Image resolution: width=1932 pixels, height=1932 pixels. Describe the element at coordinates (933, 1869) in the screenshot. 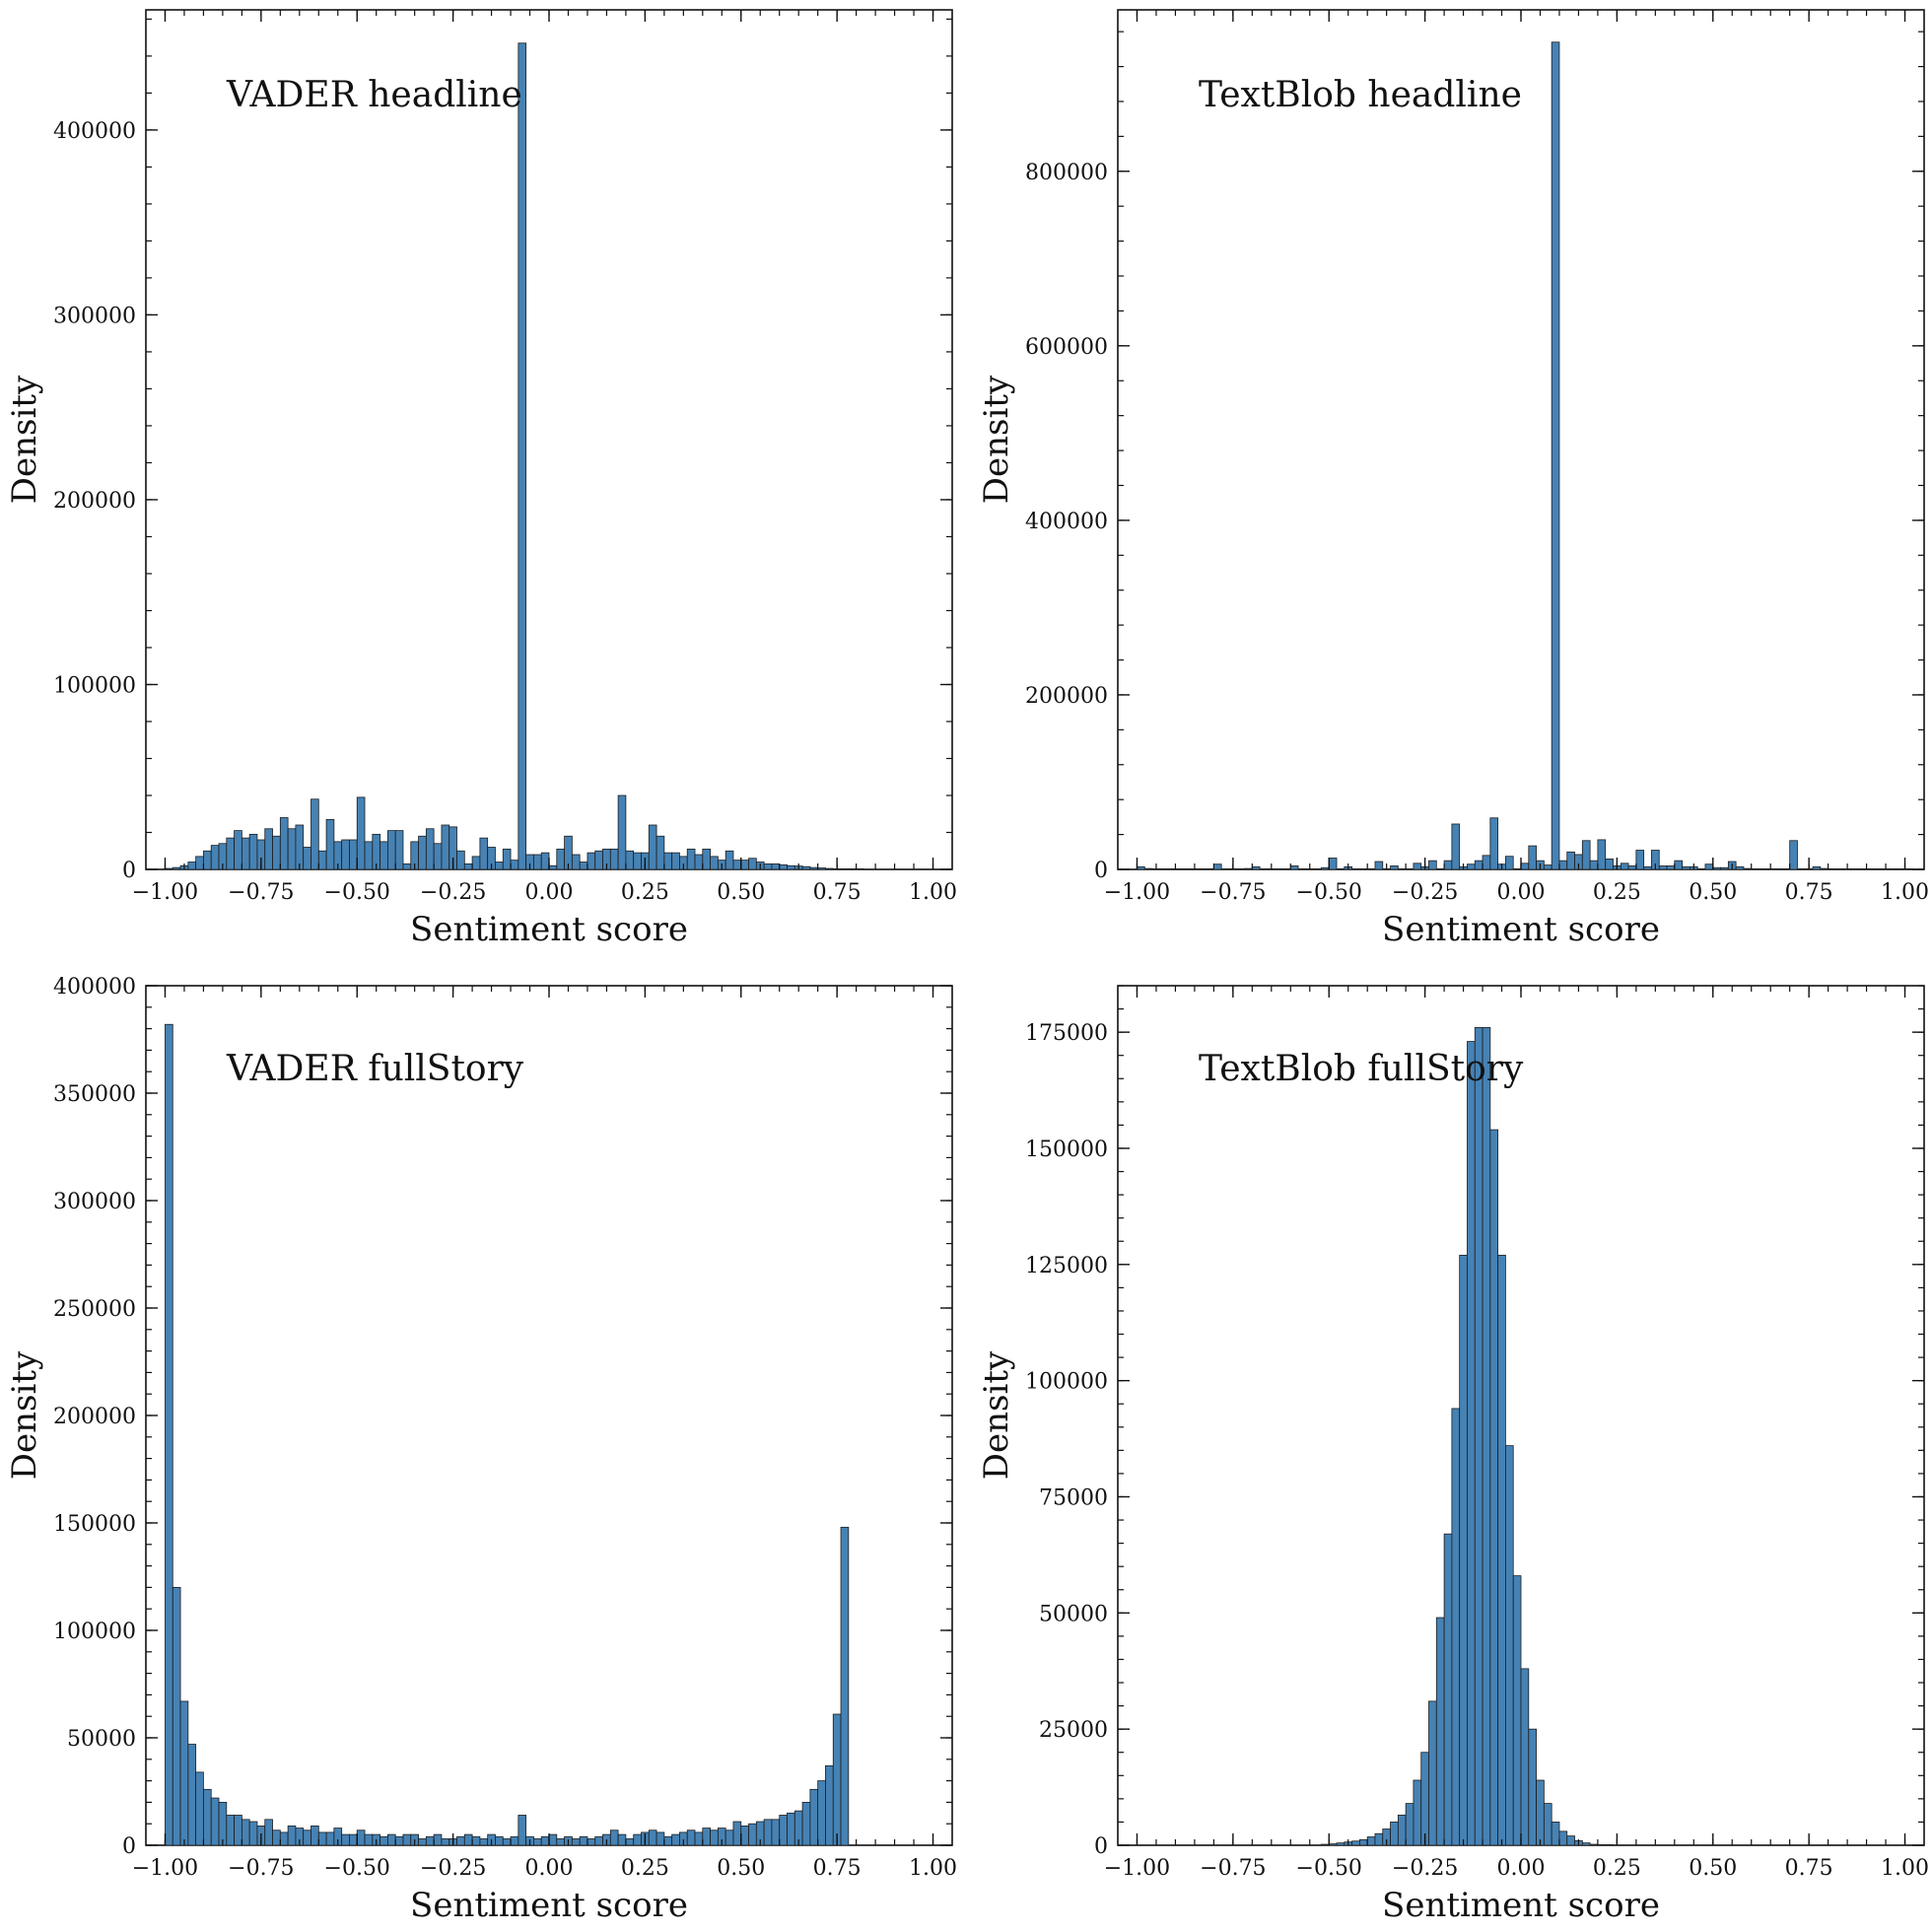

I see `x-tick-label: 1.00` at that location.